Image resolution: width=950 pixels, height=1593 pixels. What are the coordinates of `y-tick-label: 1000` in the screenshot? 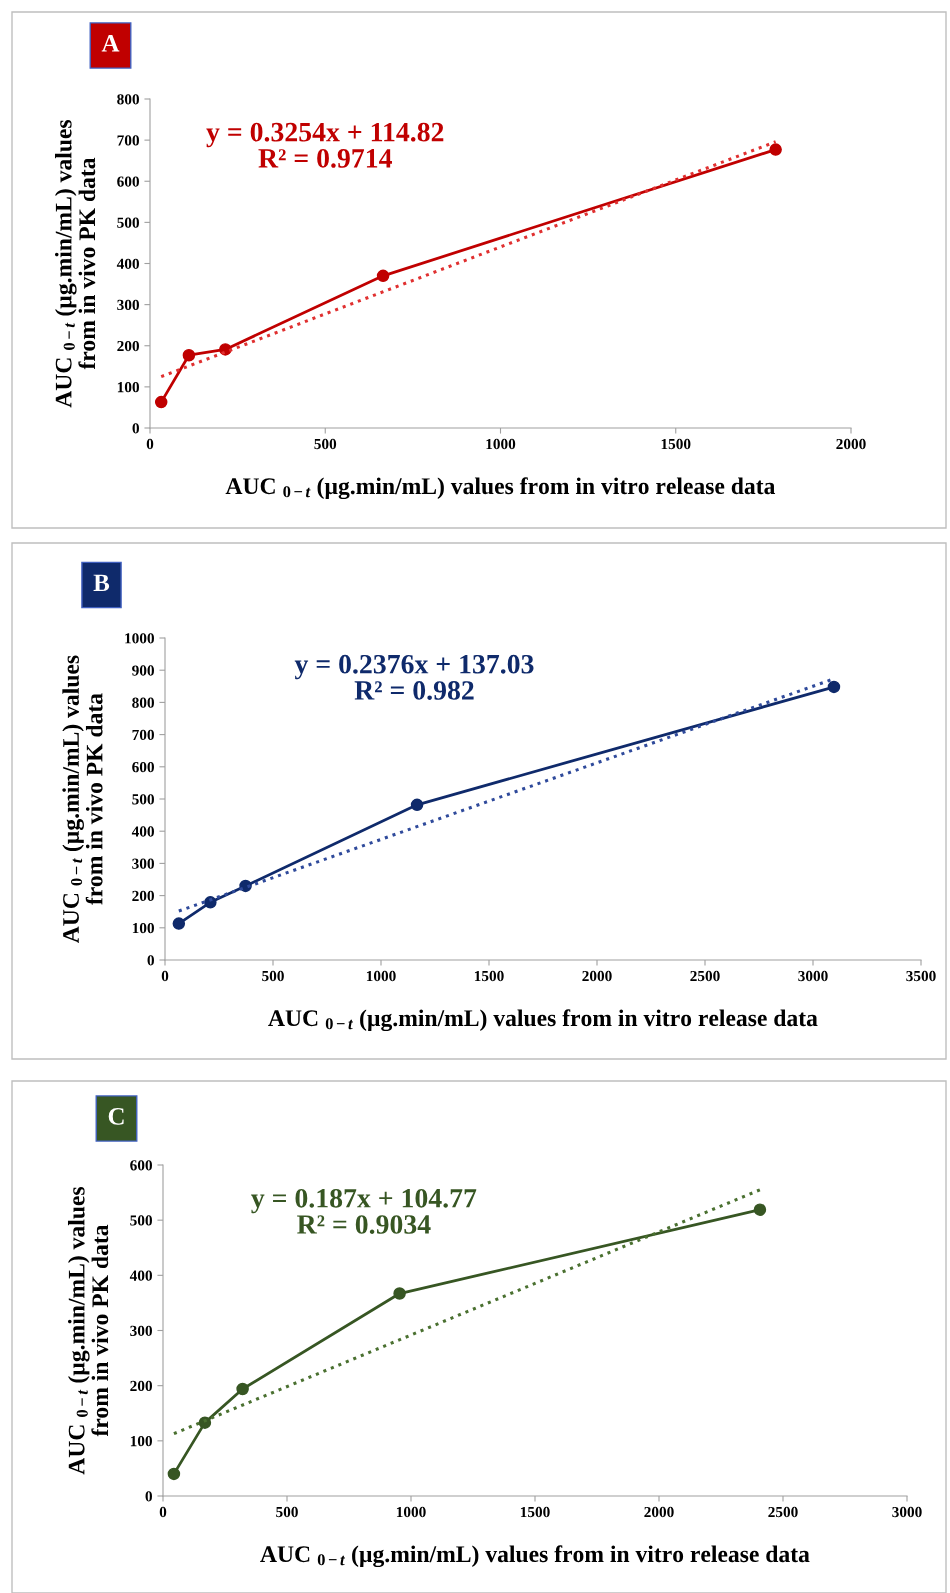 It's located at (139, 638).